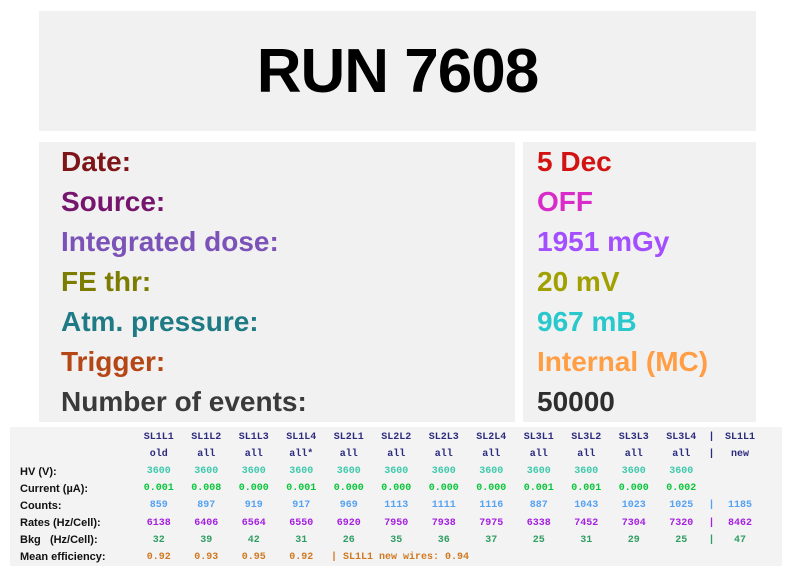 This screenshot has height=572, width=796. I want to click on table-cell: 35, so click(396, 540).